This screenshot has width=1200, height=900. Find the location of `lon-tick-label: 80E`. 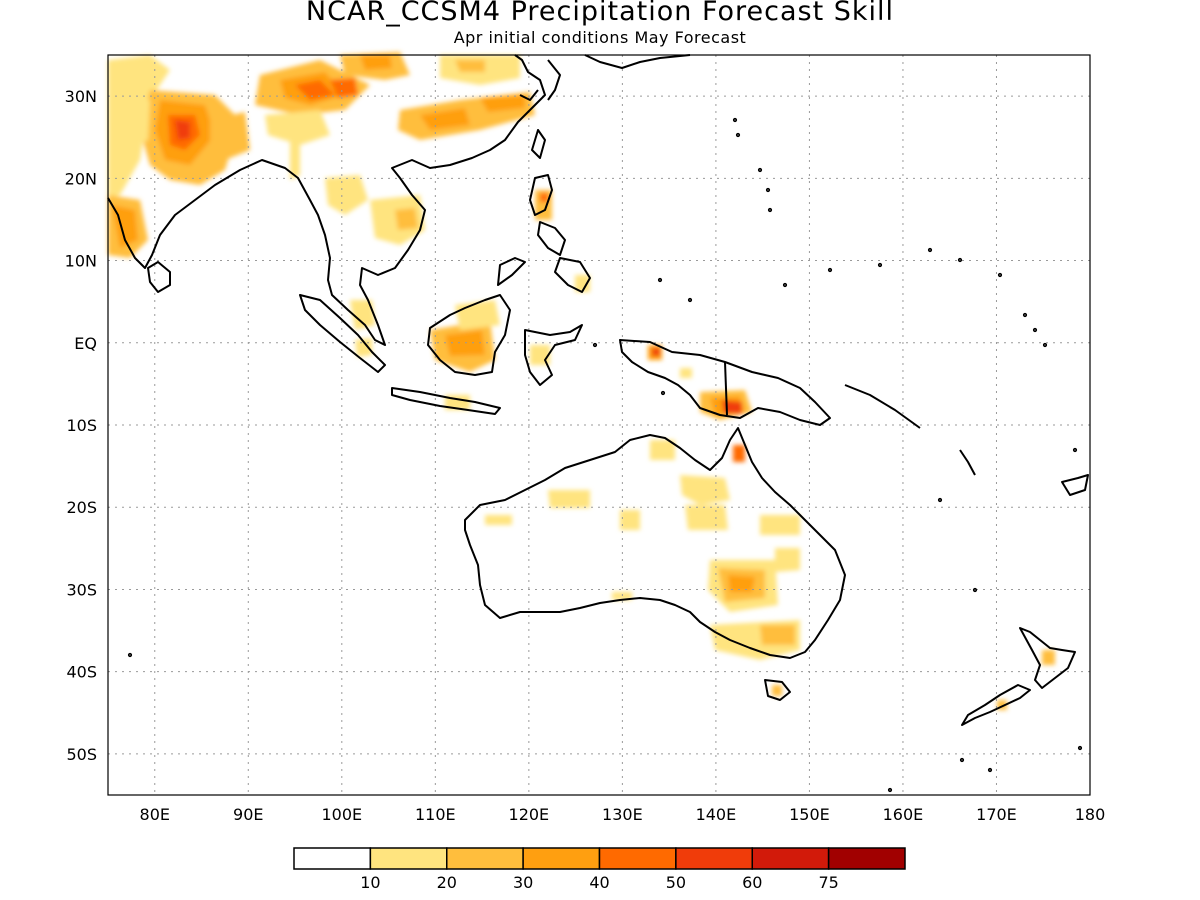

lon-tick-label: 80E is located at coordinates (155, 814).